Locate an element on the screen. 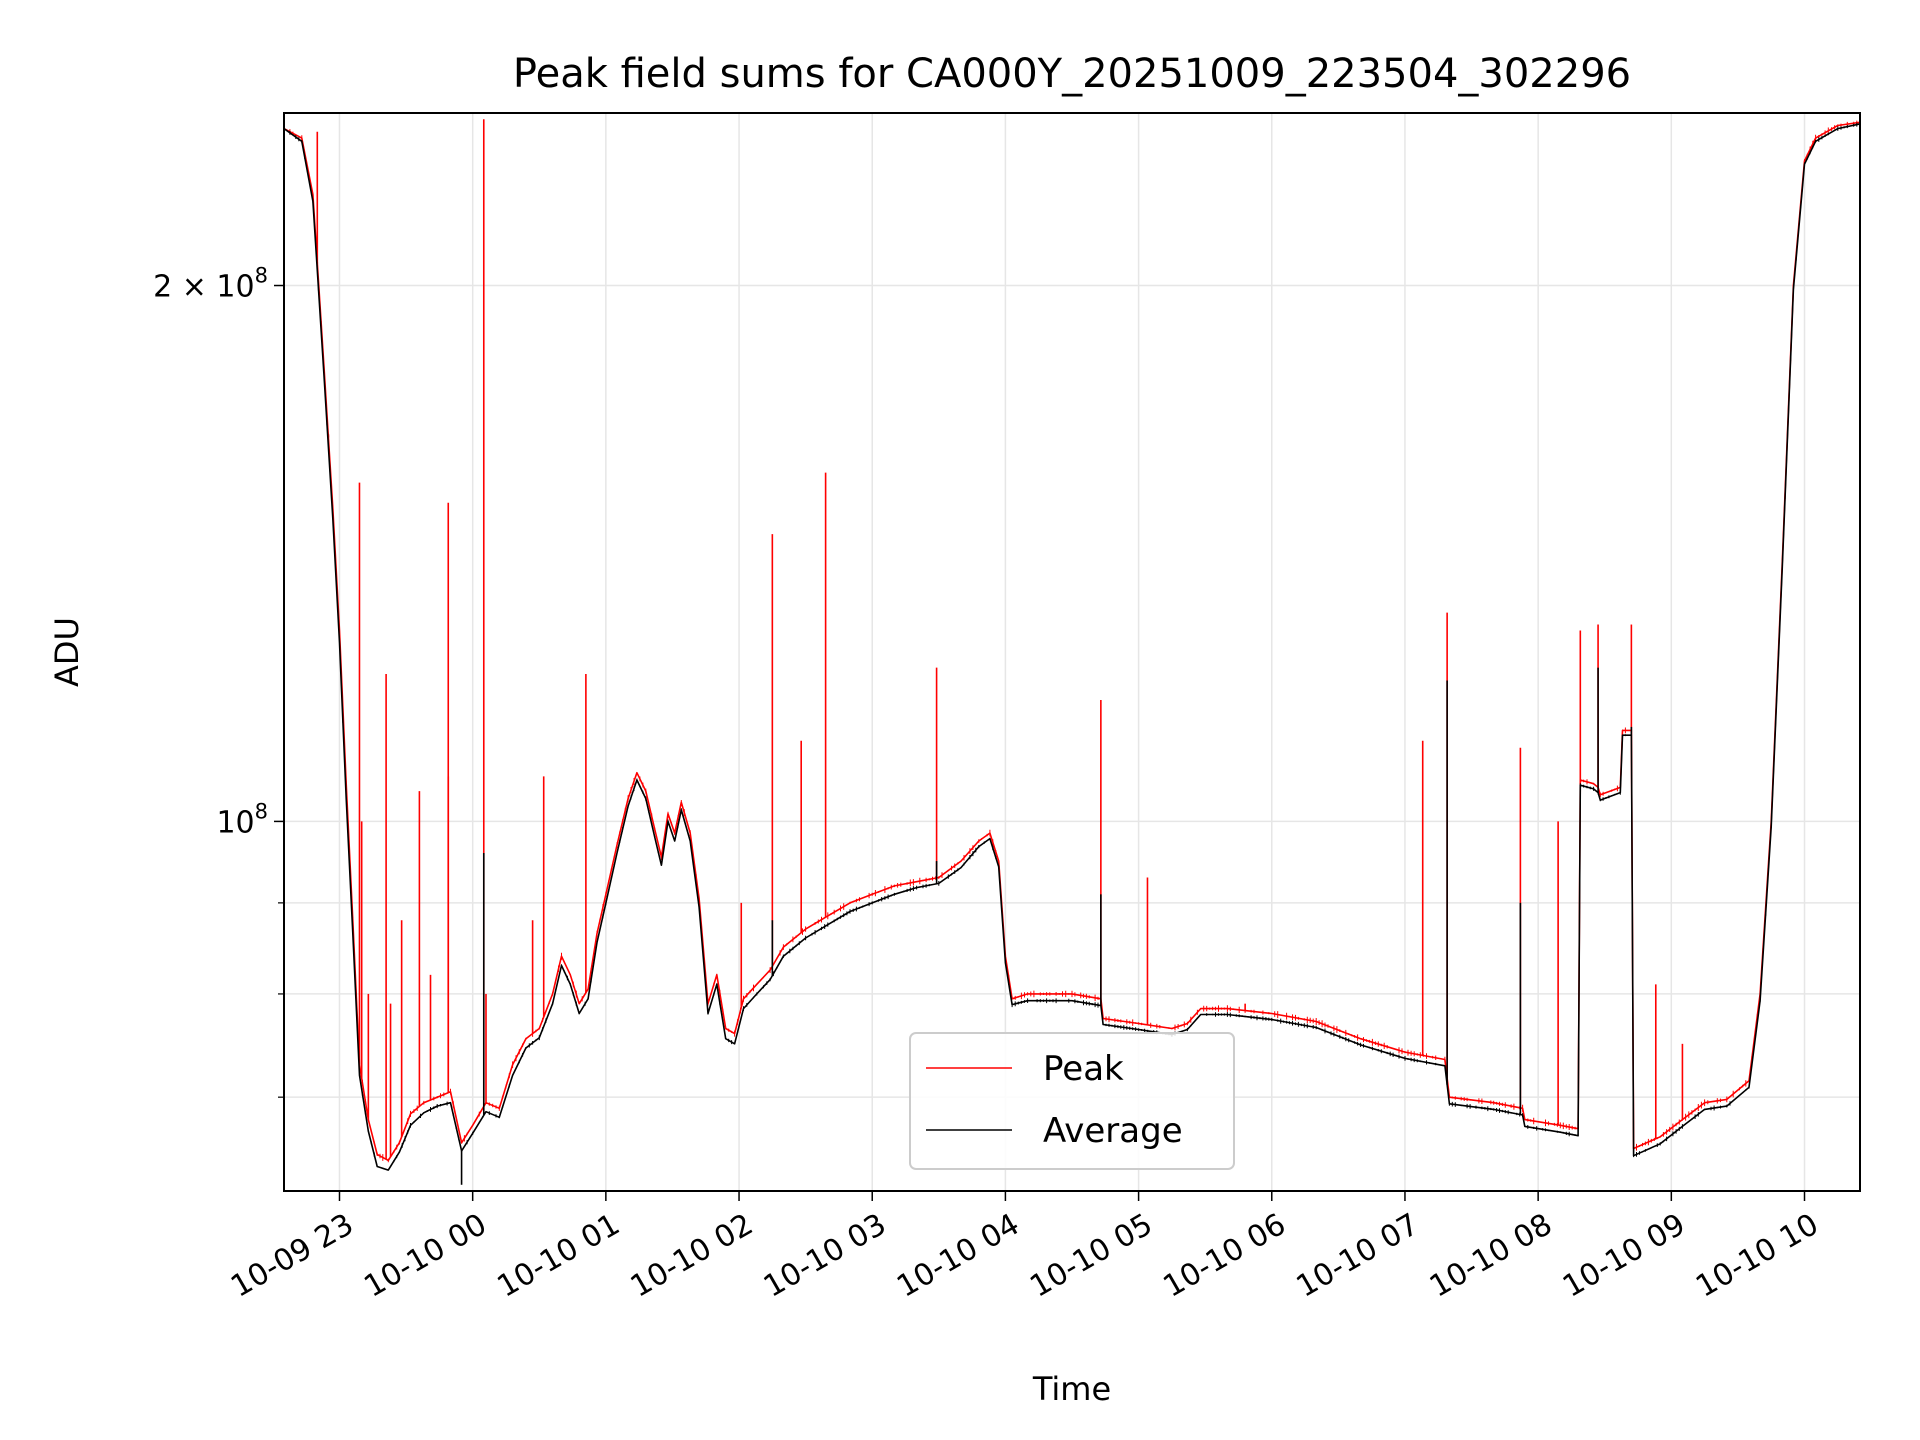  y-tick-label: 108 is located at coordinates (242, 819).